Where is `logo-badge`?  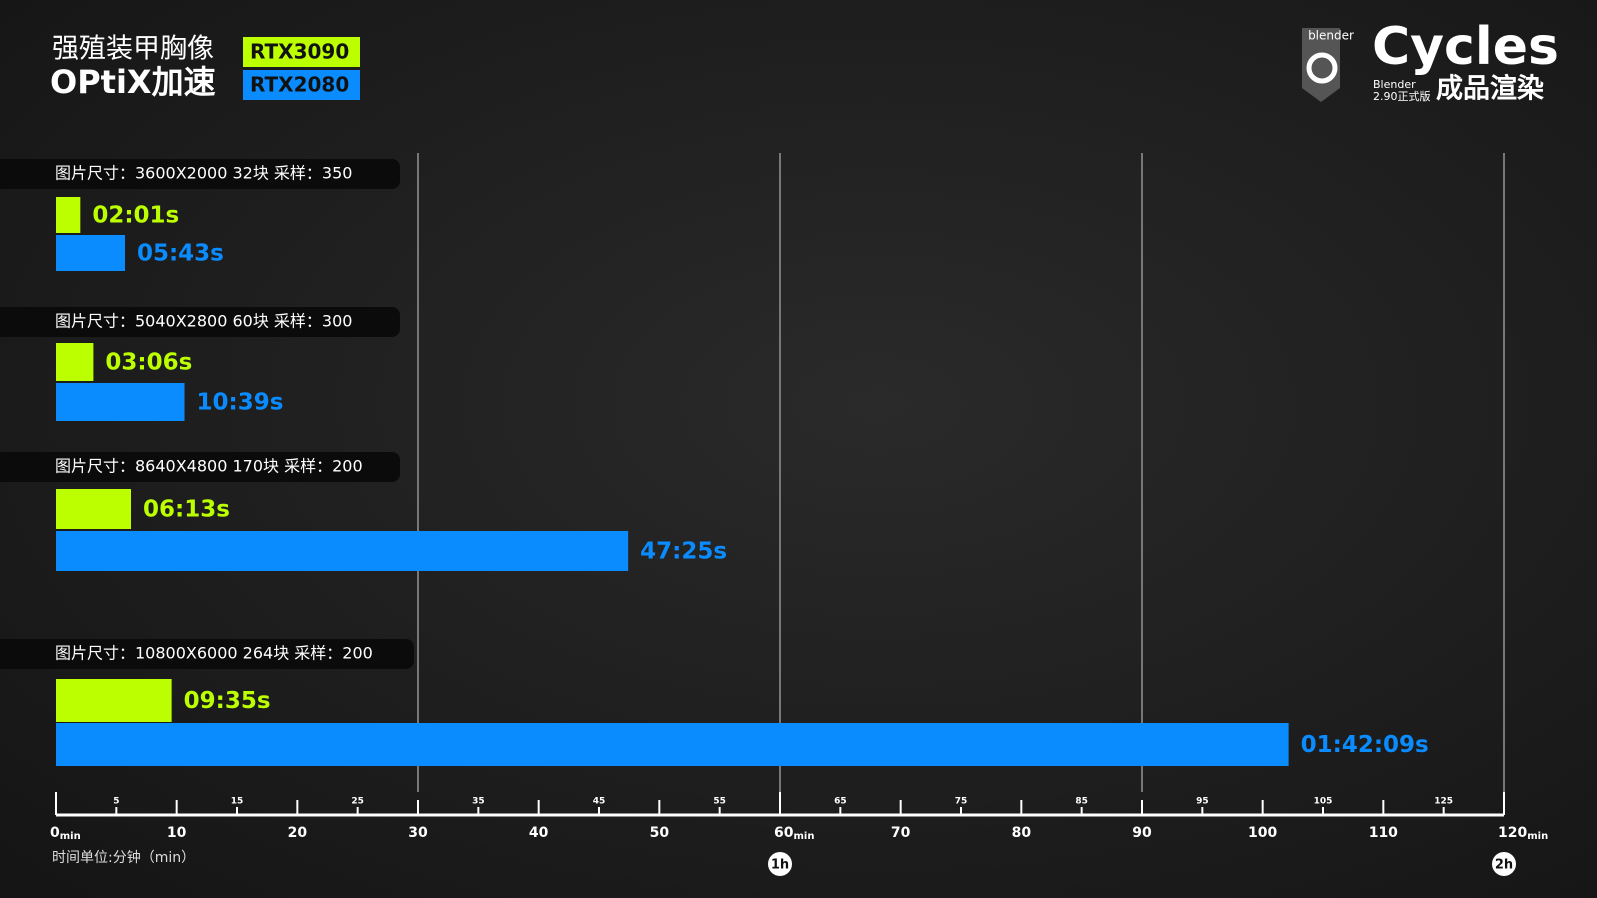 logo-badge is located at coordinates (1321, 65).